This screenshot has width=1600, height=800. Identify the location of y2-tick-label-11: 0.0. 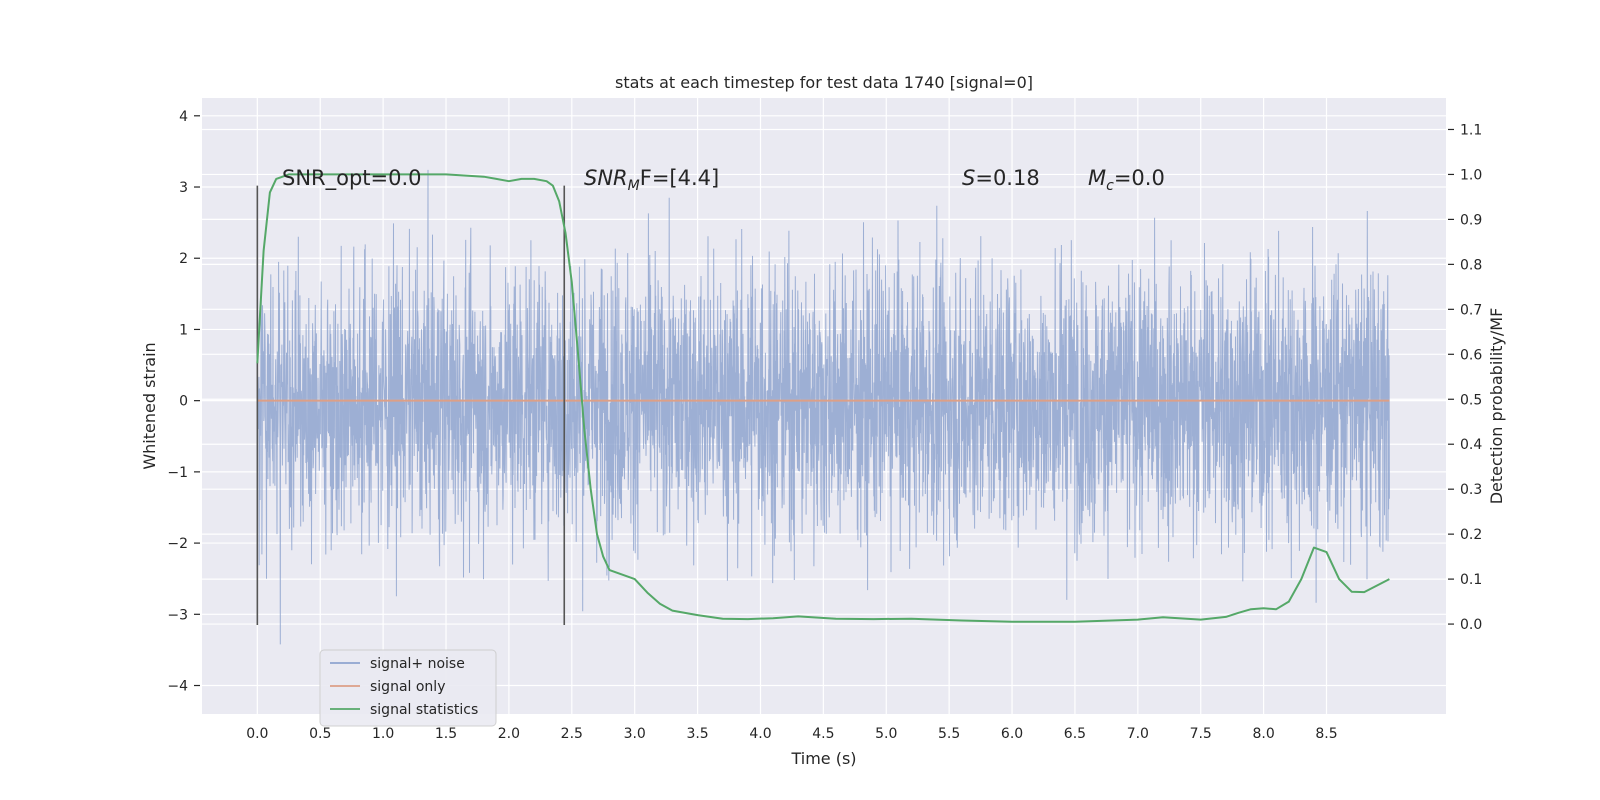
(1471, 625).